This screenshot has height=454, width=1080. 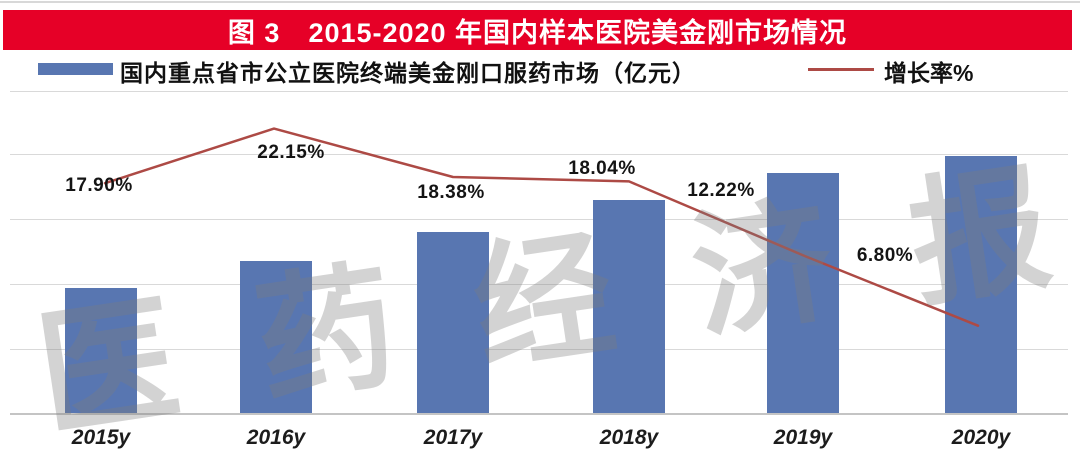 I want to click on x-tick-2015y: 2015y, so click(x=101, y=437).